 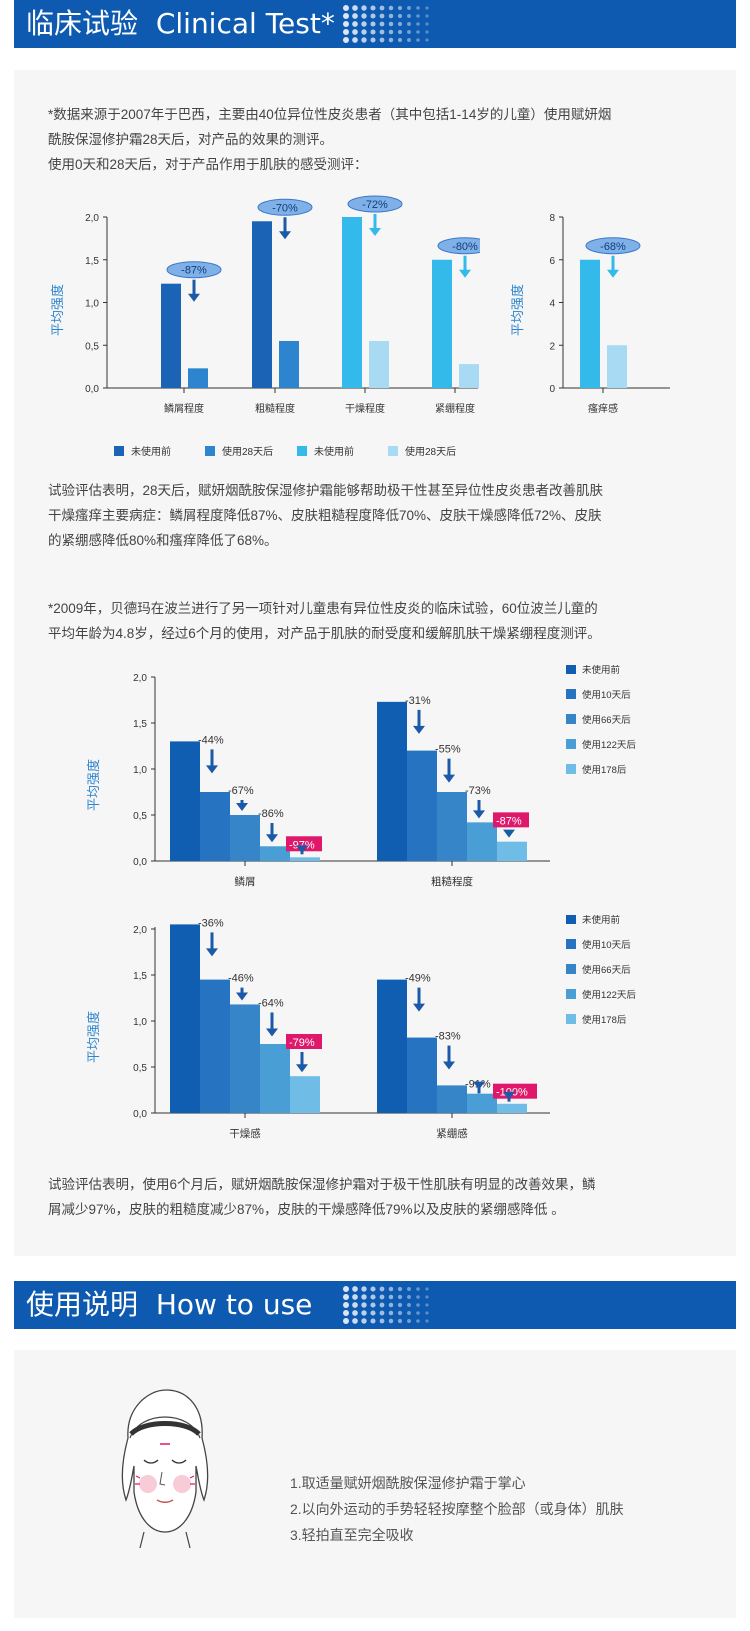 What do you see at coordinates (245, 881) in the screenshot?
I see `x-category-label: 鳞屑` at bounding box center [245, 881].